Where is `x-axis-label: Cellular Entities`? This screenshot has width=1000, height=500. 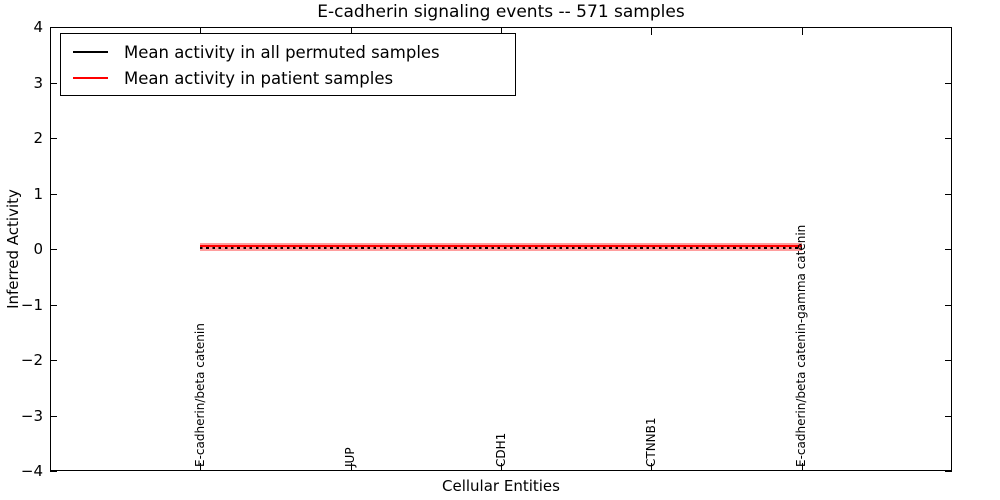
x-axis-label: Cellular Entities is located at coordinates (501, 486).